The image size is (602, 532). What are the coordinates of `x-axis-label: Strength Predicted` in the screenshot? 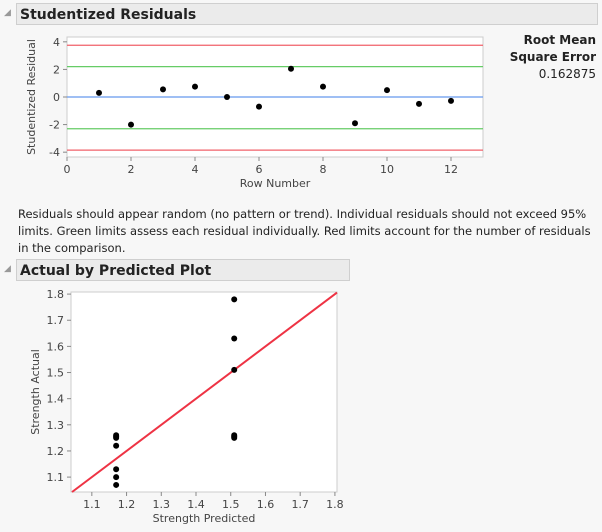 It's located at (204, 518).